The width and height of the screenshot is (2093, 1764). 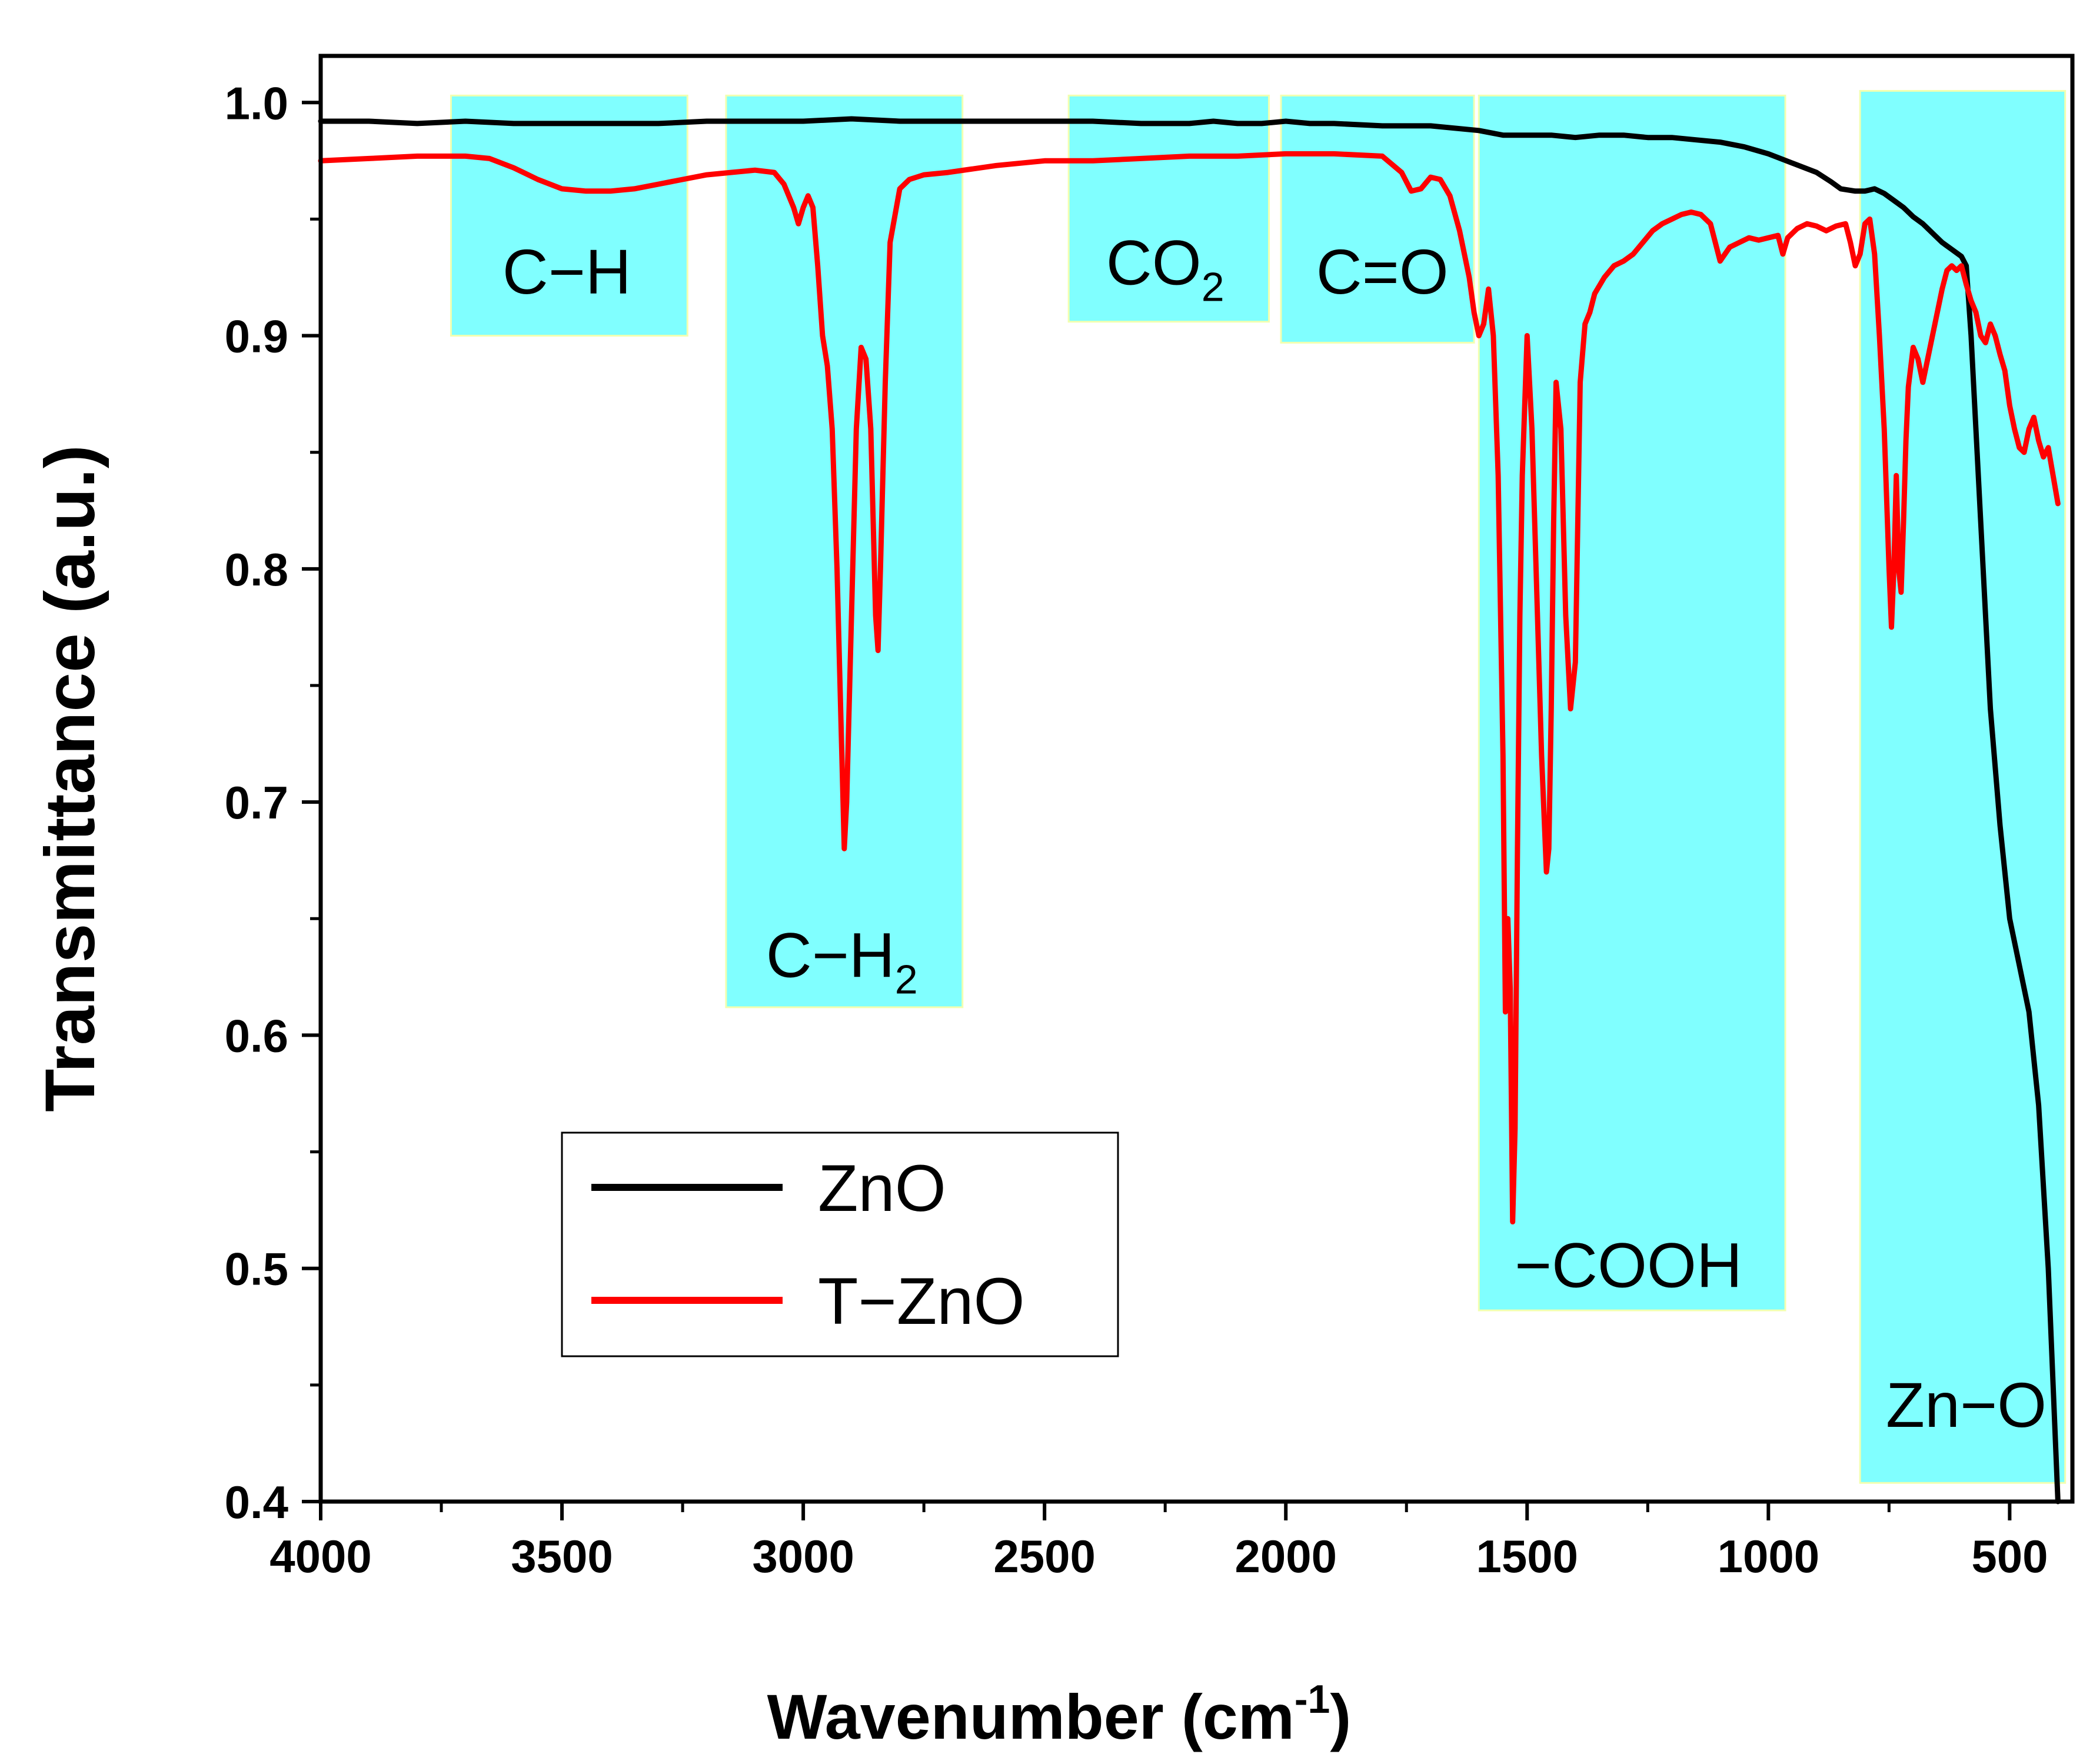 What do you see at coordinates (845, 551) in the screenshot?
I see `band-region-c-h2` at bounding box center [845, 551].